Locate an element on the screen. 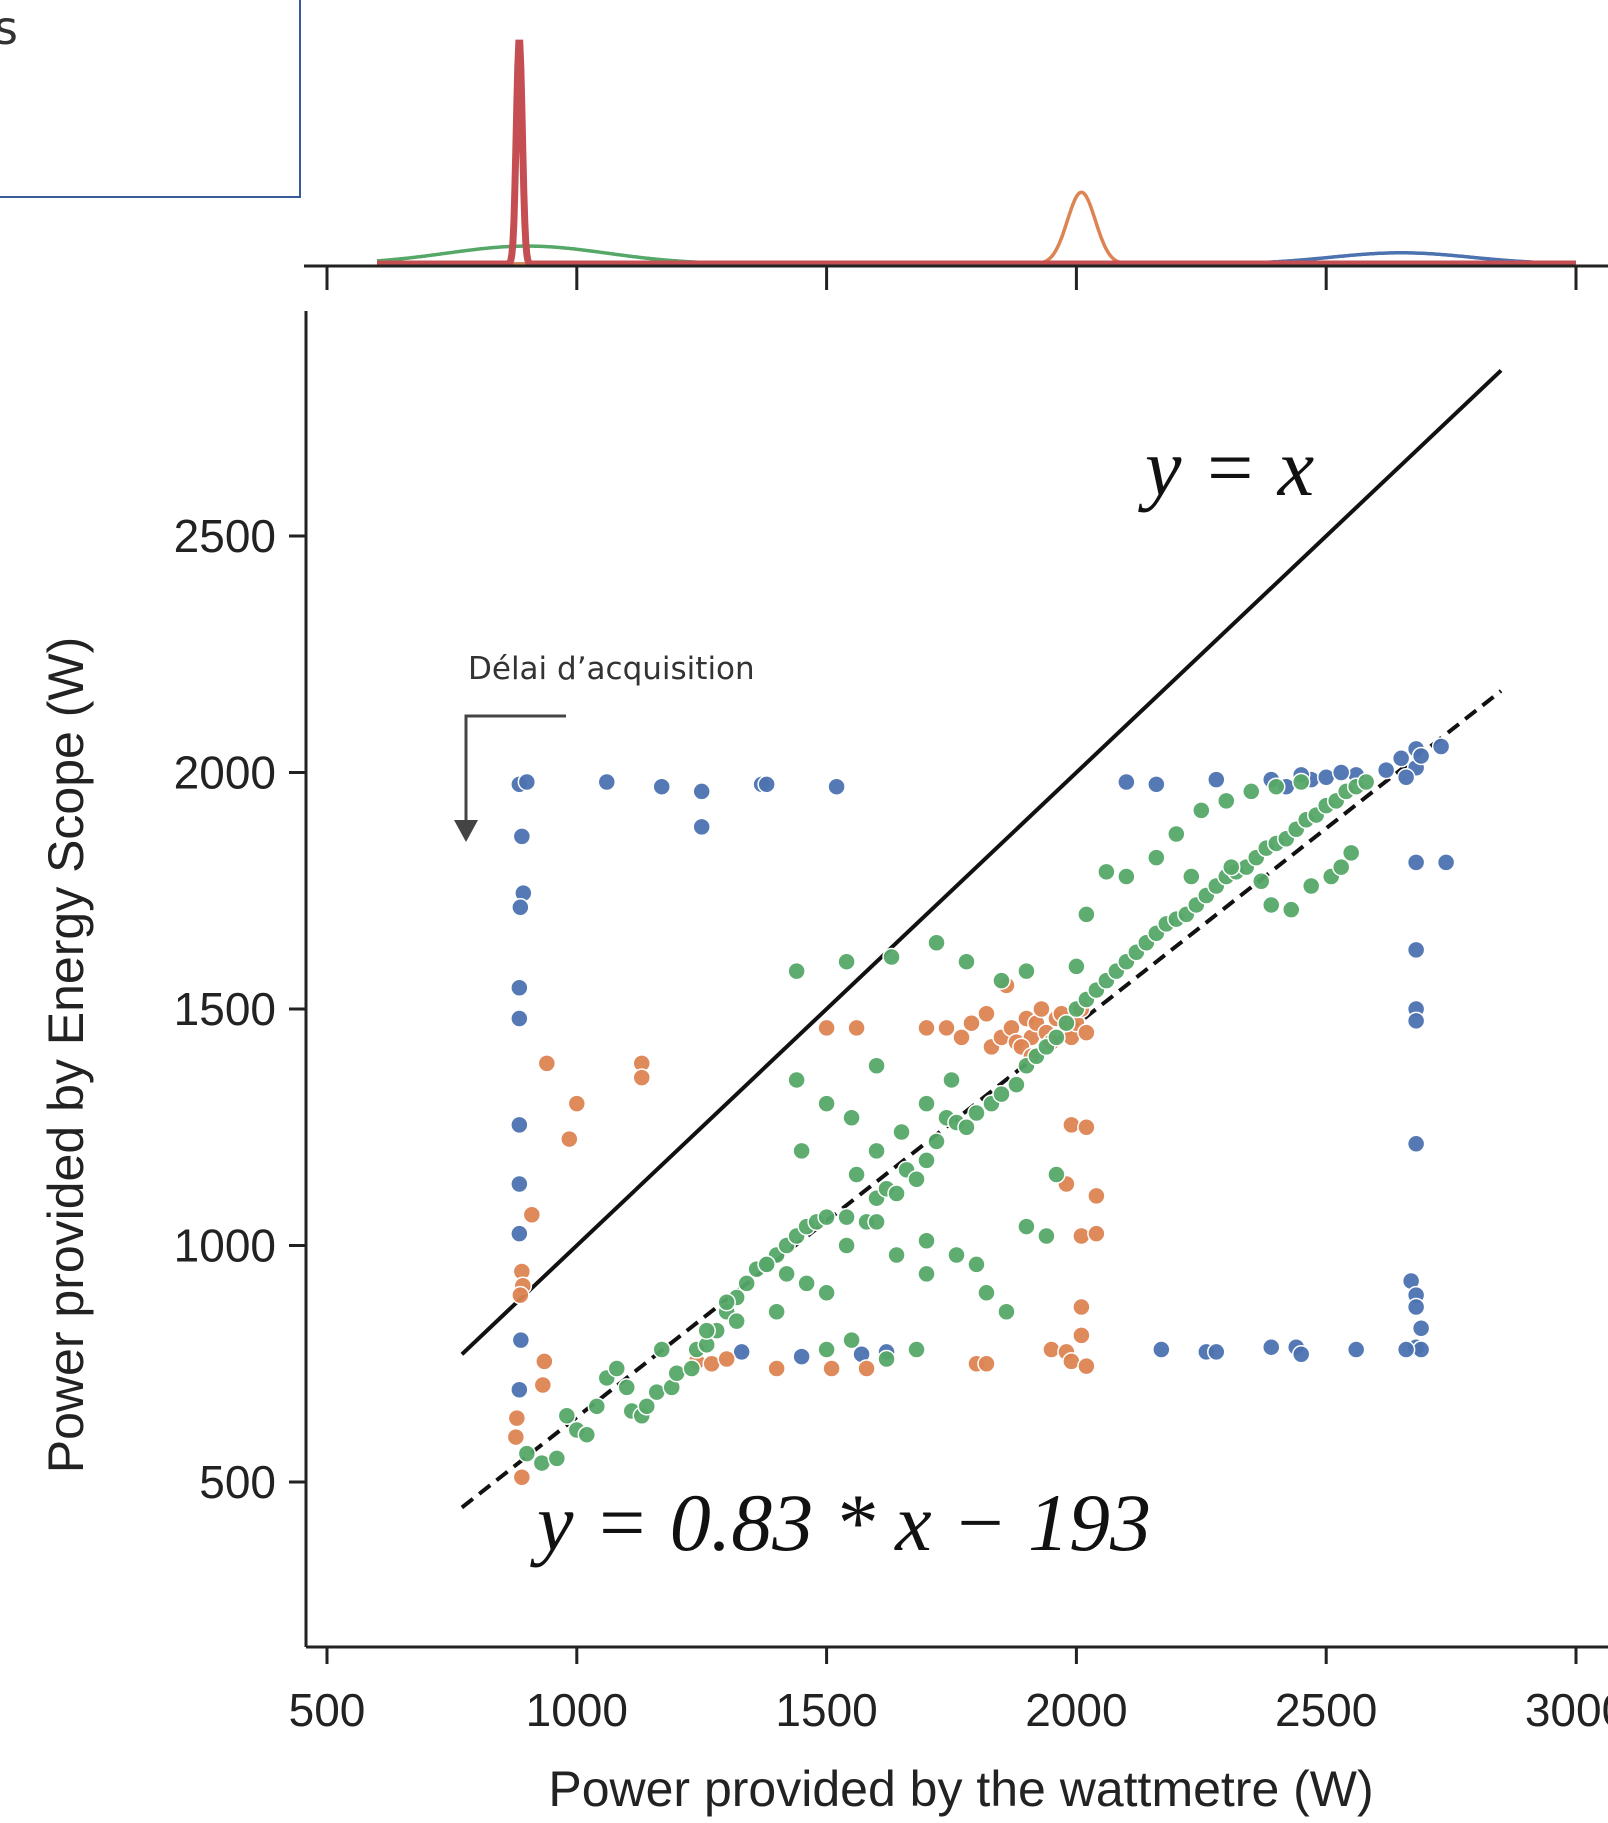 This screenshot has width=1608, height=1823. x-tick-label: 2000 is located at coordinates (1076, 1710).